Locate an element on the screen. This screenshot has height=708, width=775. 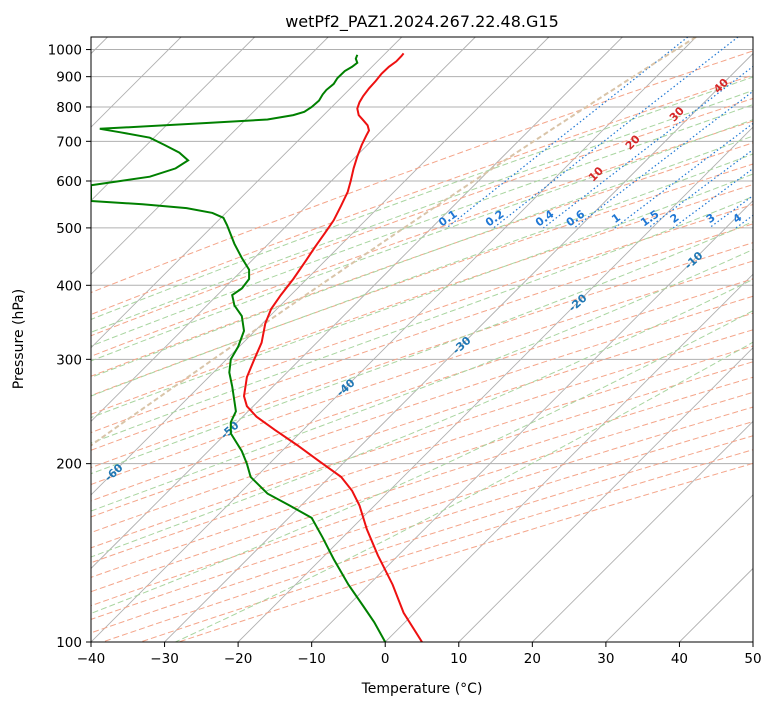
isotherm-label: -70 is located at coordinates (5, 514).